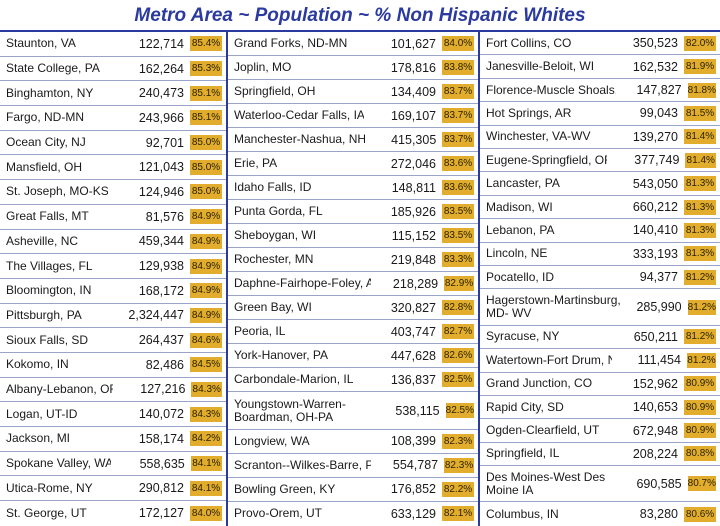 The image size is (720, 526). I want to click on percent-badge: 81.4%, so click(700, 160).